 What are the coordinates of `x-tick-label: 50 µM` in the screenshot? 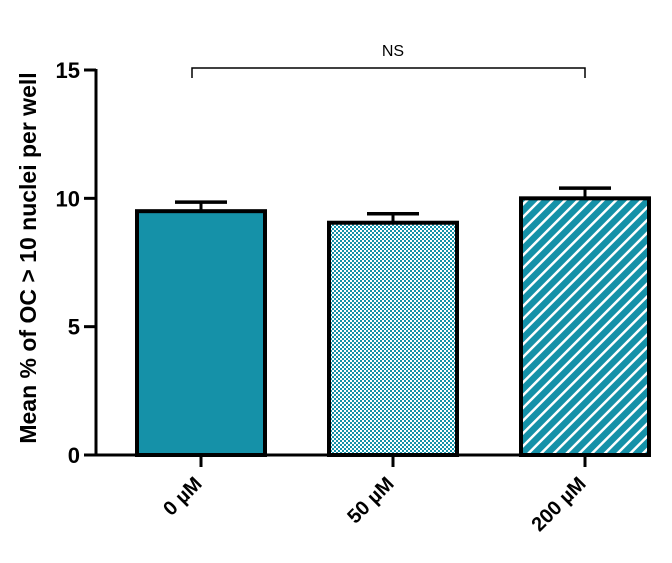 It's located at (370, 500).